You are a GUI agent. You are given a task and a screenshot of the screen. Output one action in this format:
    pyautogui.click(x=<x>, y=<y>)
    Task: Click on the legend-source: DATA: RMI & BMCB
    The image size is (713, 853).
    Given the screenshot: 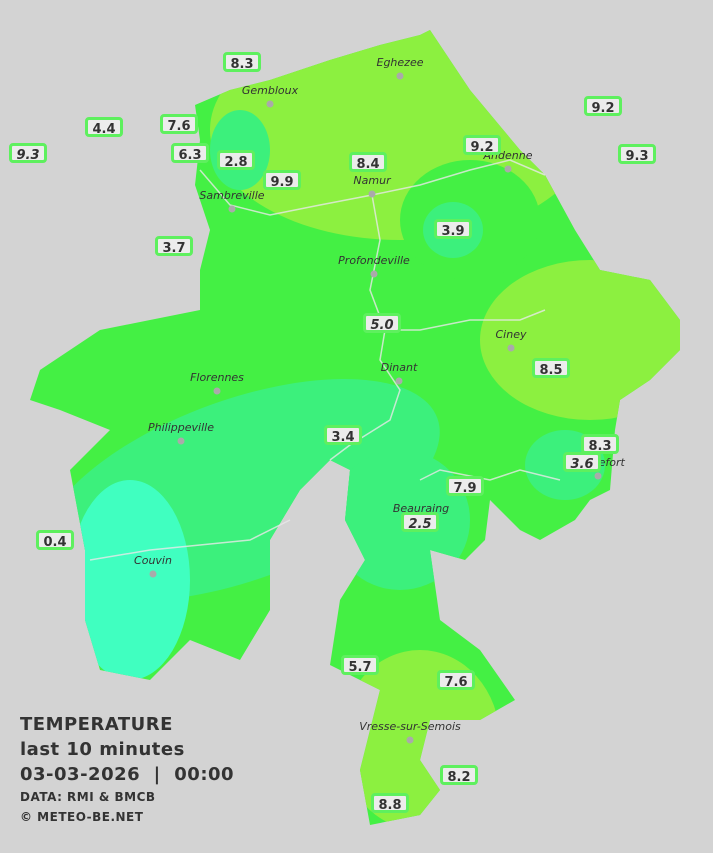 What is the action you would take?
    pyautogui.click(x=88, y=797)
    